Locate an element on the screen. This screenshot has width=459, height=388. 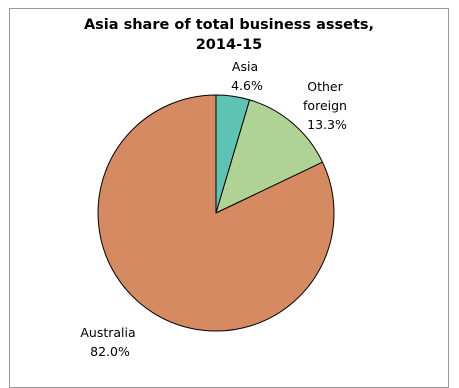
slice-label-other-foreign: Other foreign 13.3% is located at coordinates (327, 105).